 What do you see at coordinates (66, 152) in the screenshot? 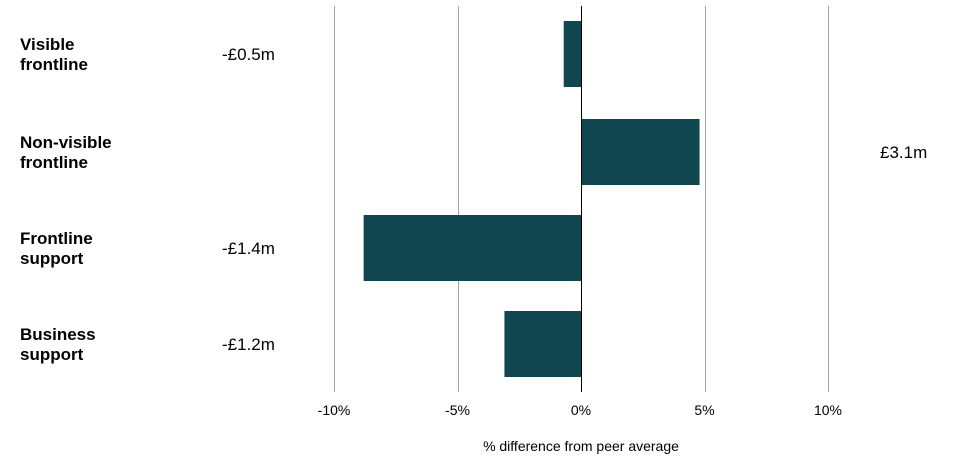
I see `category-label: Non-visible frontline` at bounding box center [66, 152].